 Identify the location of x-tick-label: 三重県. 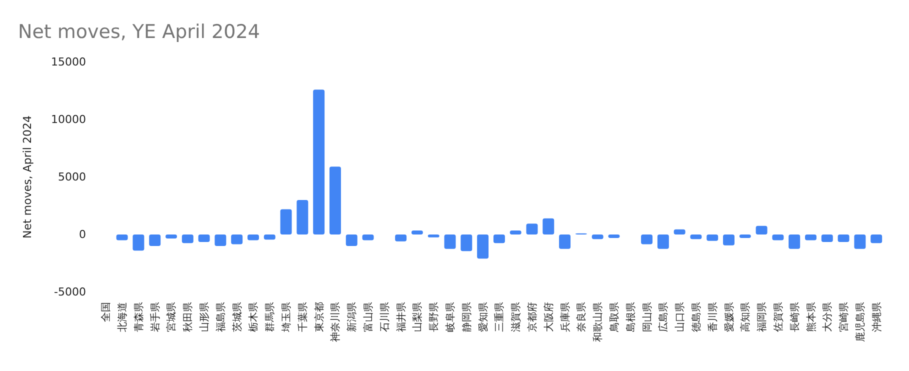
(500, 317).